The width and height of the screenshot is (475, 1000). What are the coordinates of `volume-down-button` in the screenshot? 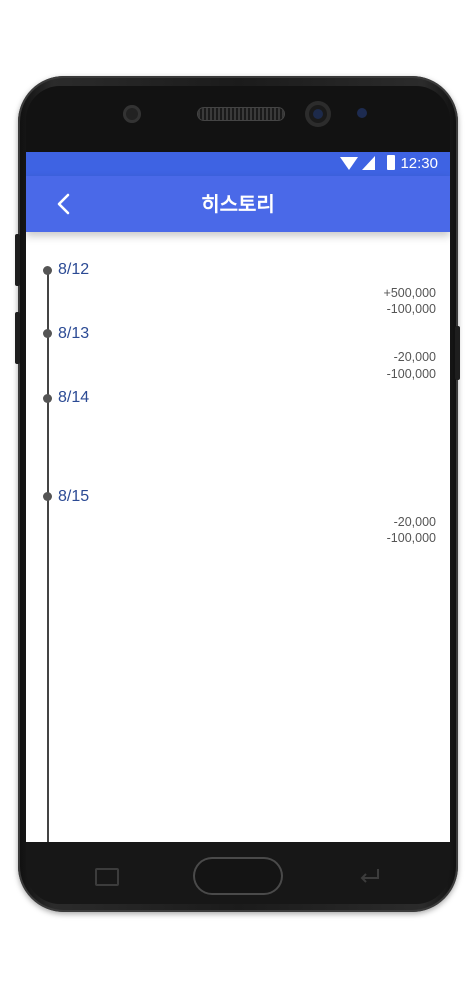 It's located at (17, 338).